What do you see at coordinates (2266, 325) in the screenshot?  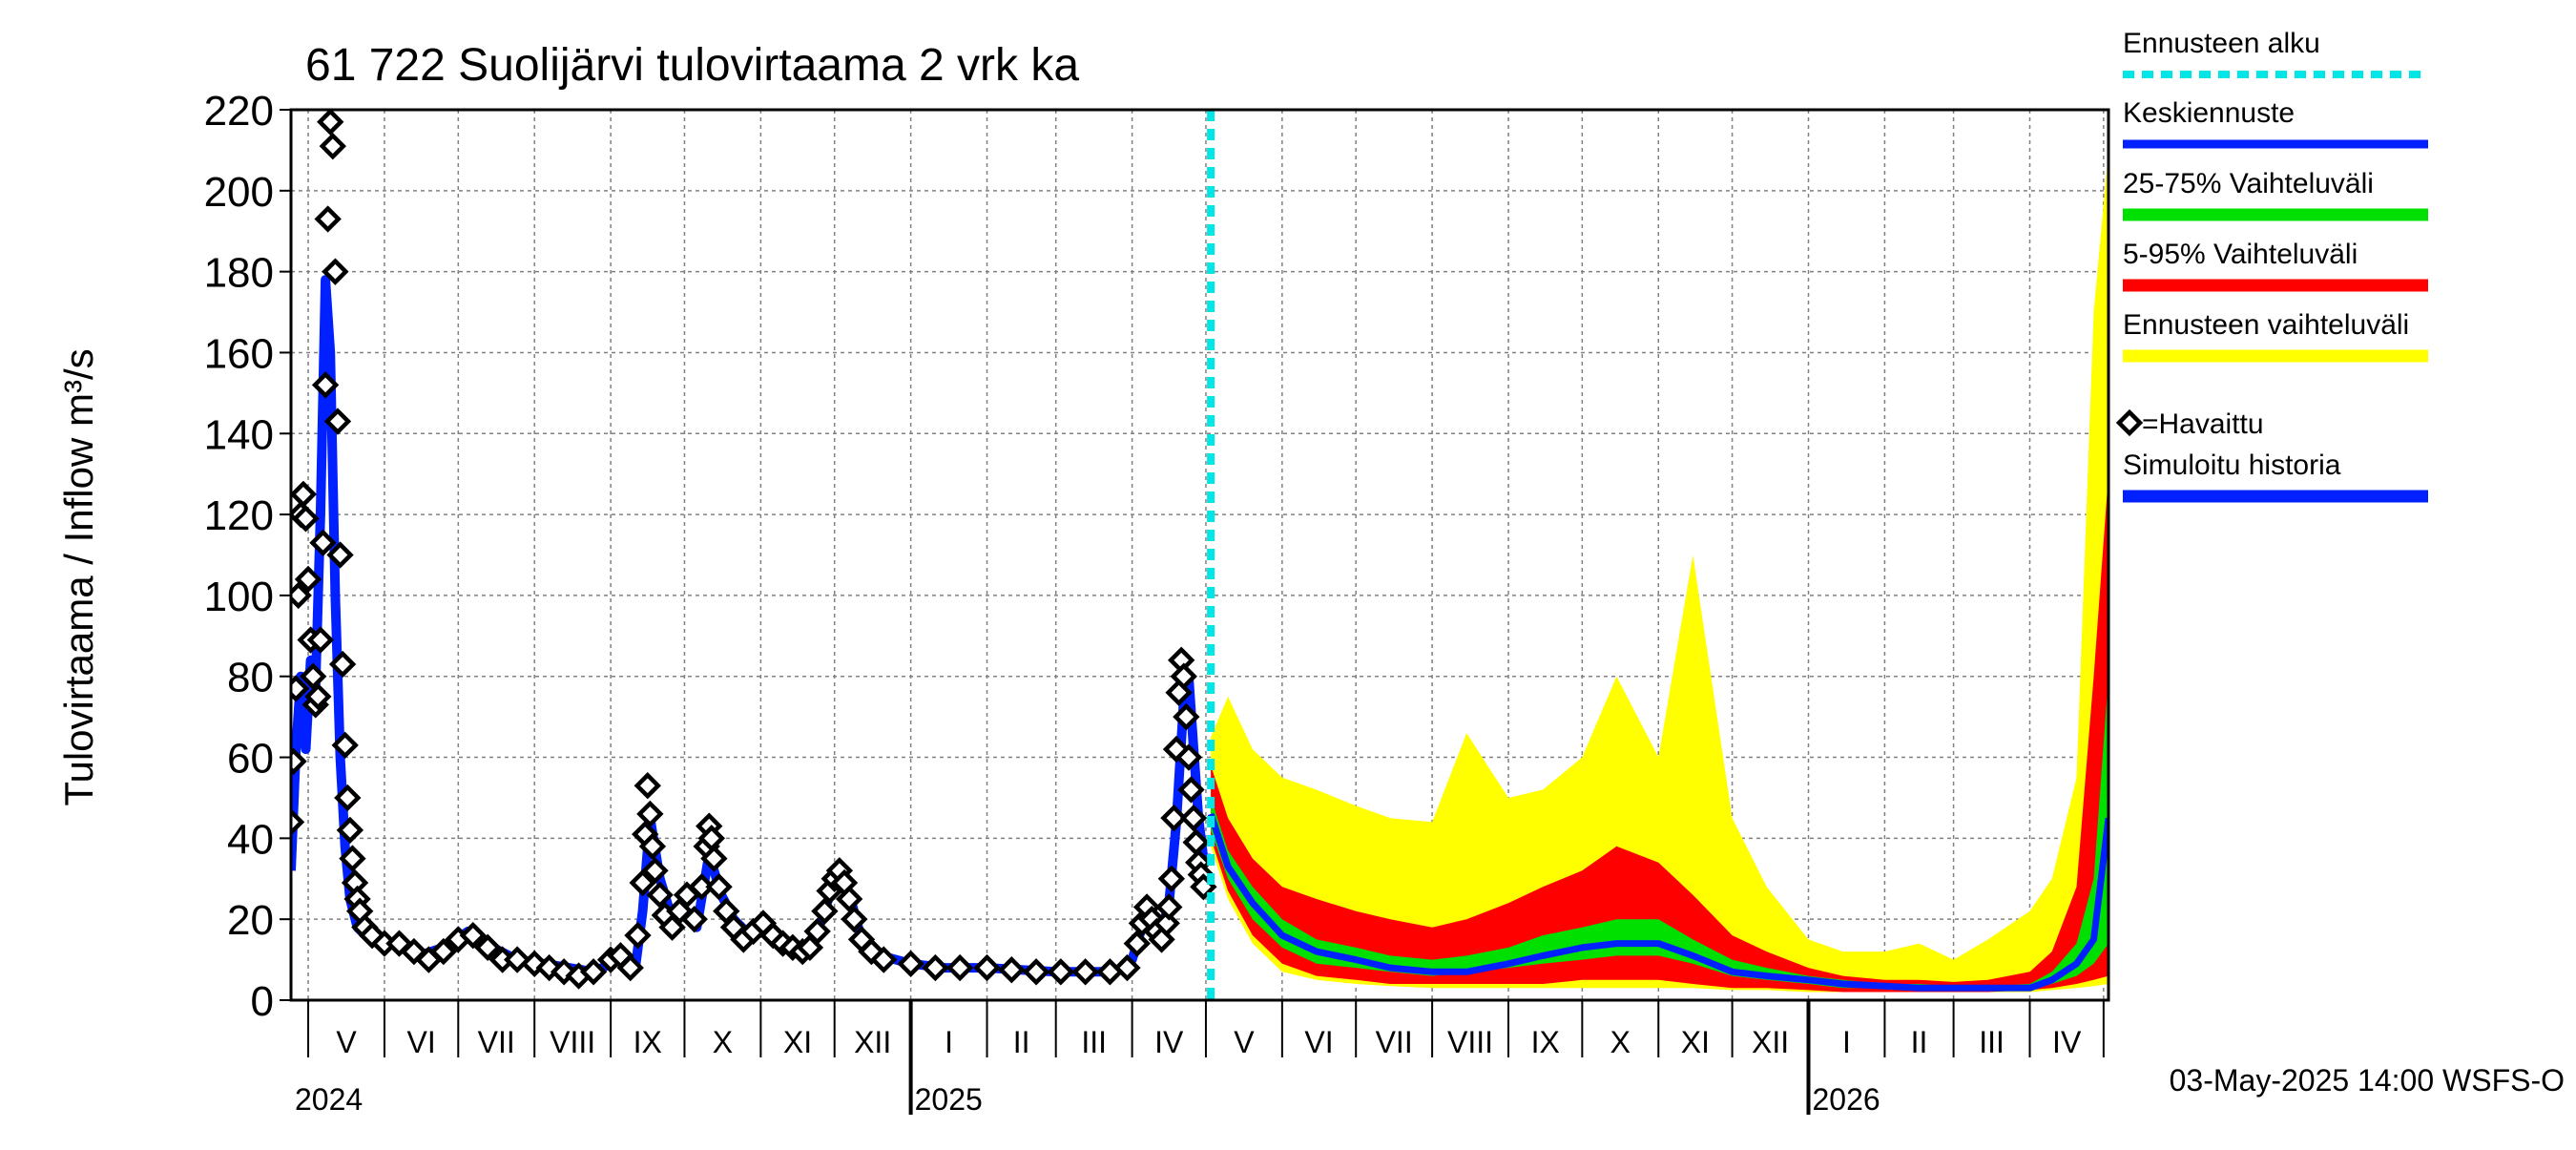 I see `legend-forecast-range-label: Ennusteen vaihteluväli` at bounding box center [2266, 325].